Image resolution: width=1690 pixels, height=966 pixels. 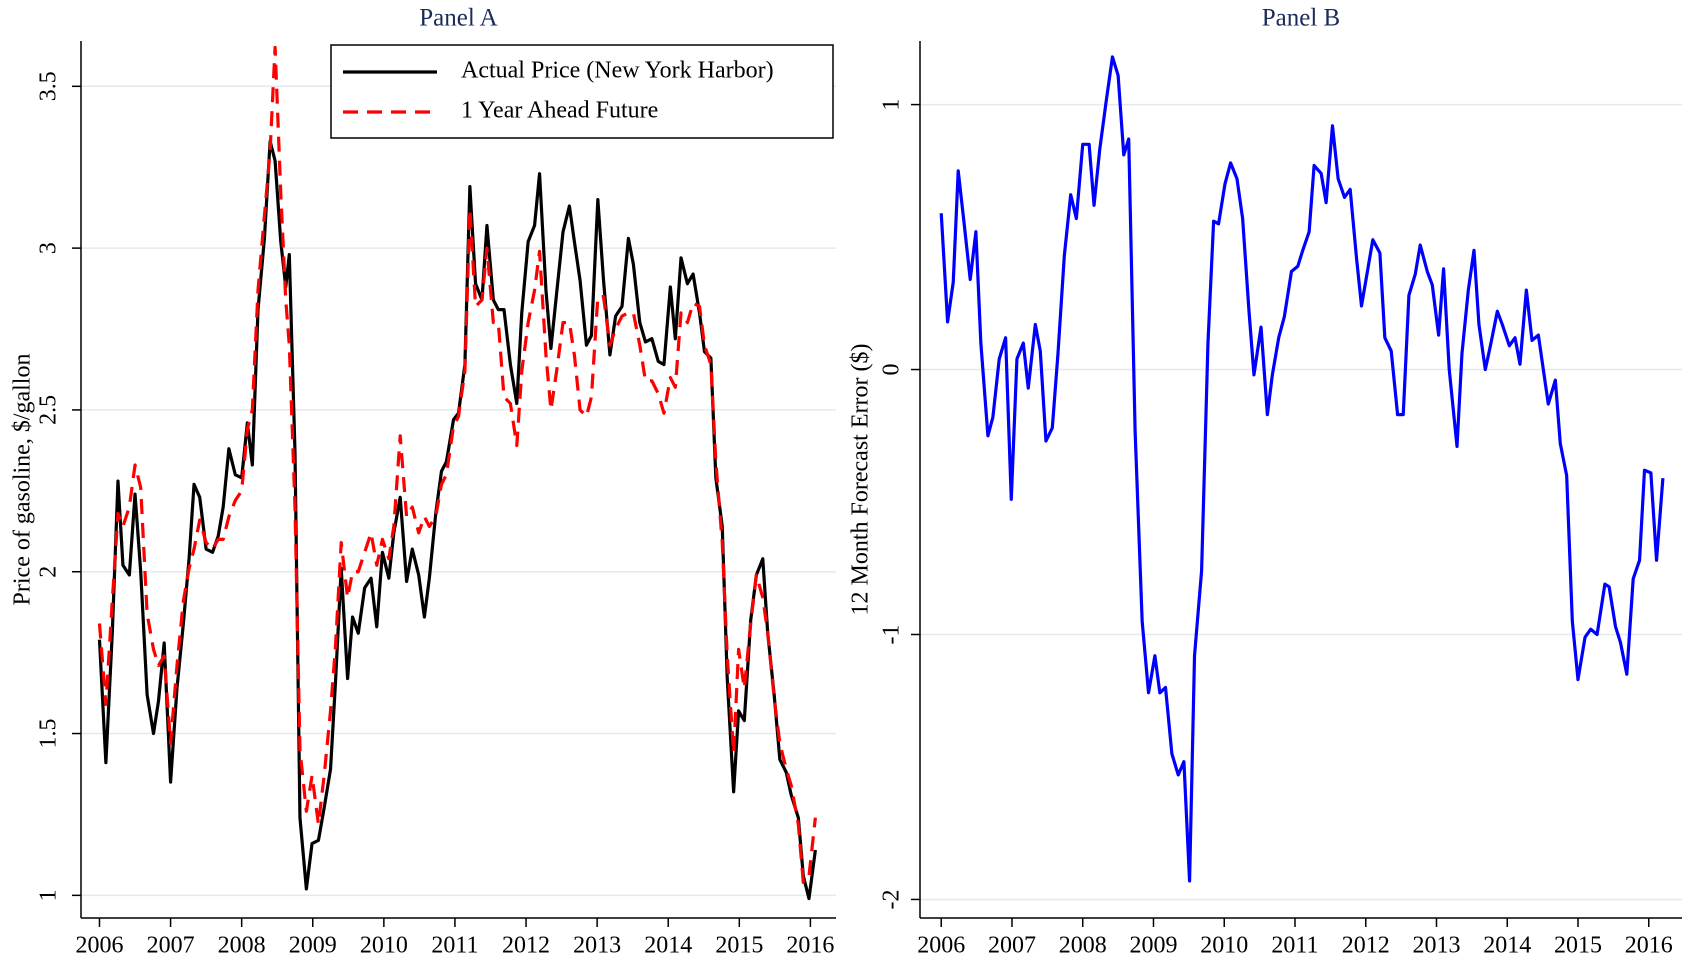 I want to click on y-tick-label: 0, so click(x=892, y=370).